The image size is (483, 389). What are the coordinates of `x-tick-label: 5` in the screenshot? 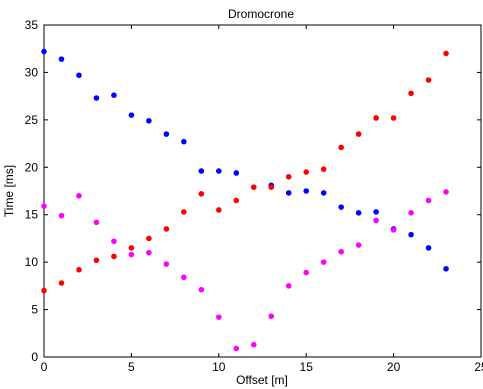 It's located at (131, 367).